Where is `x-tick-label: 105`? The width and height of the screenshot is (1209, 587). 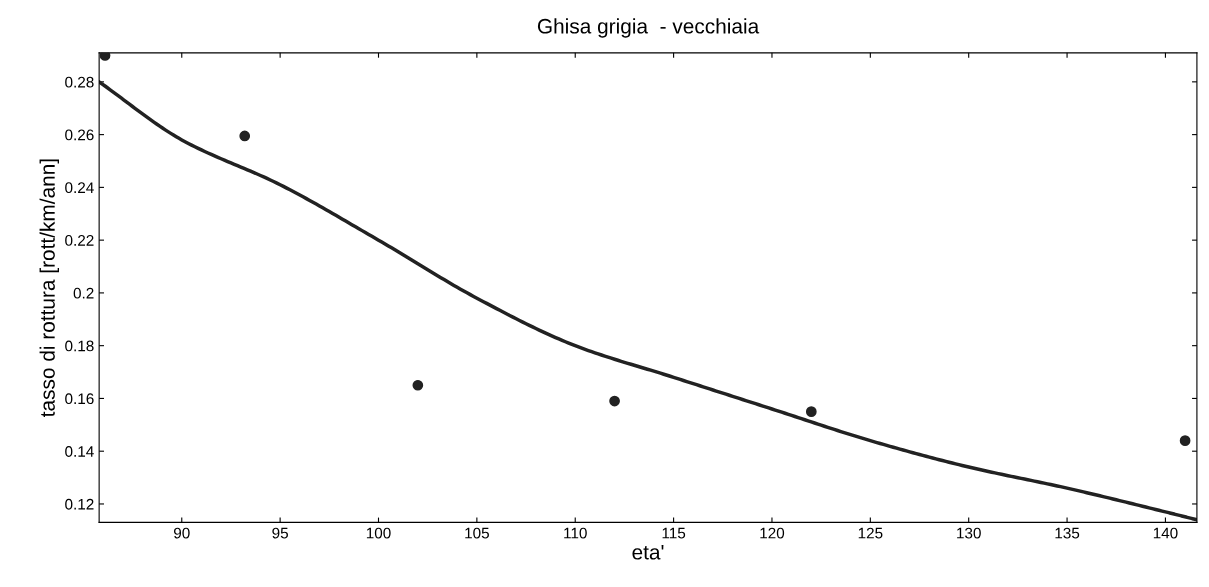 x-tick-label: 105 is located at coordinates (477, 533).